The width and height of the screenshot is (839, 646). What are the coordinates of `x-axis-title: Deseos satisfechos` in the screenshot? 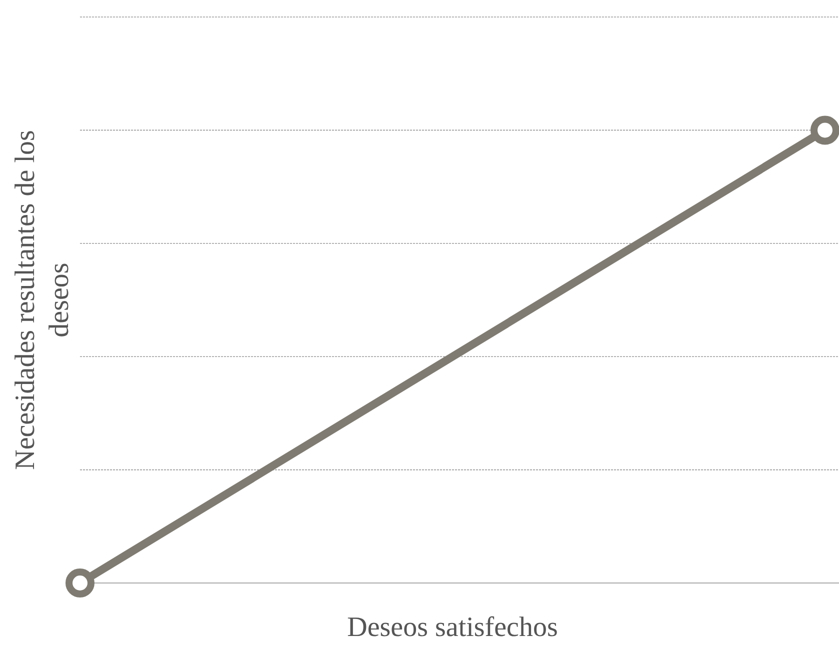 It's located at (452, 627).